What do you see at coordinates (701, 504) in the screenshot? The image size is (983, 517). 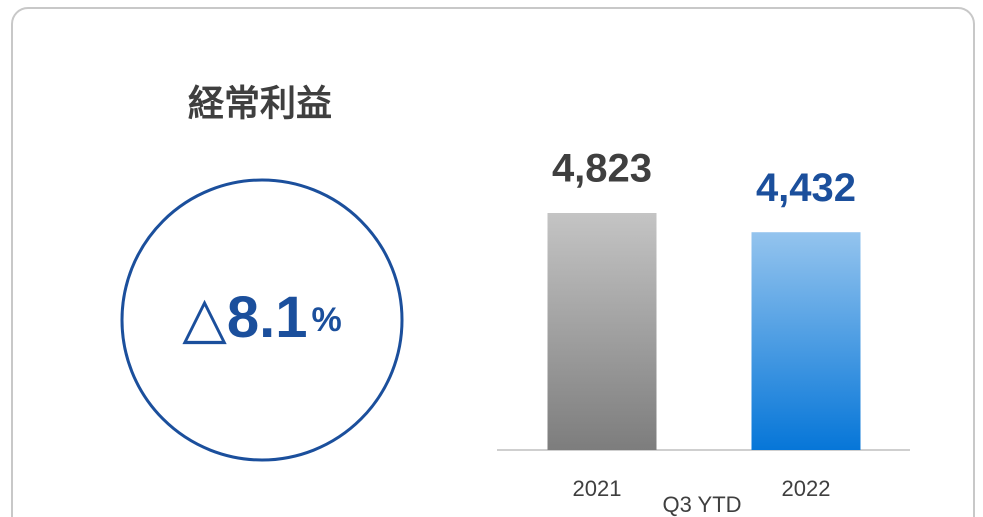 I see `x-axis-label: Q3 YTD` at bounding box center [701, 504].